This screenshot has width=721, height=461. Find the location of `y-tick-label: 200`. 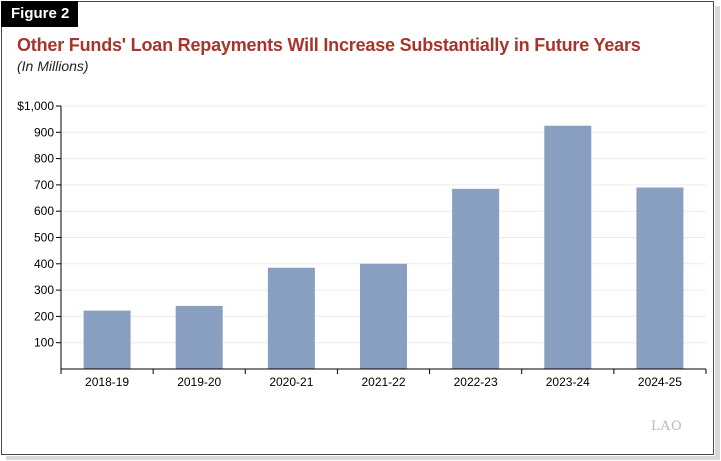

y-tick-label: 200 is located at coordinates (44, 316).